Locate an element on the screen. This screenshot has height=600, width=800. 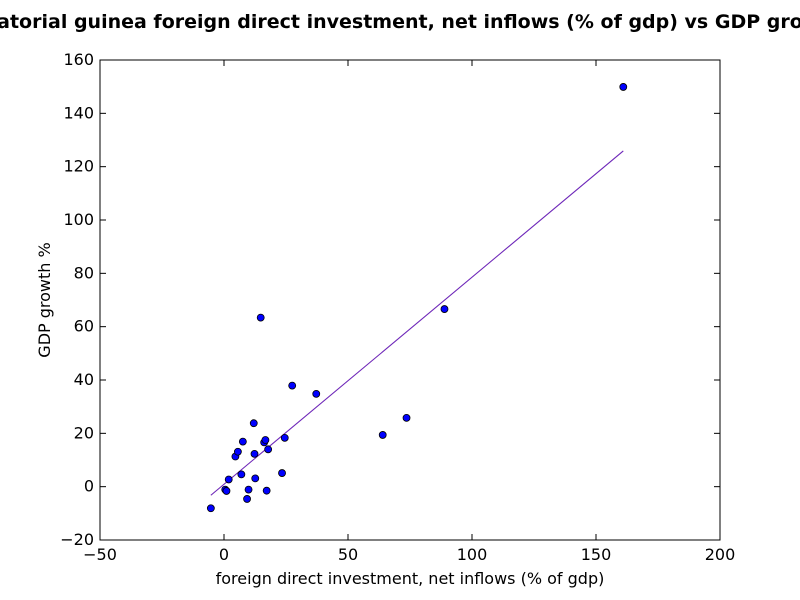
x-tick-label: 150 is located at coordinates (596, 554).